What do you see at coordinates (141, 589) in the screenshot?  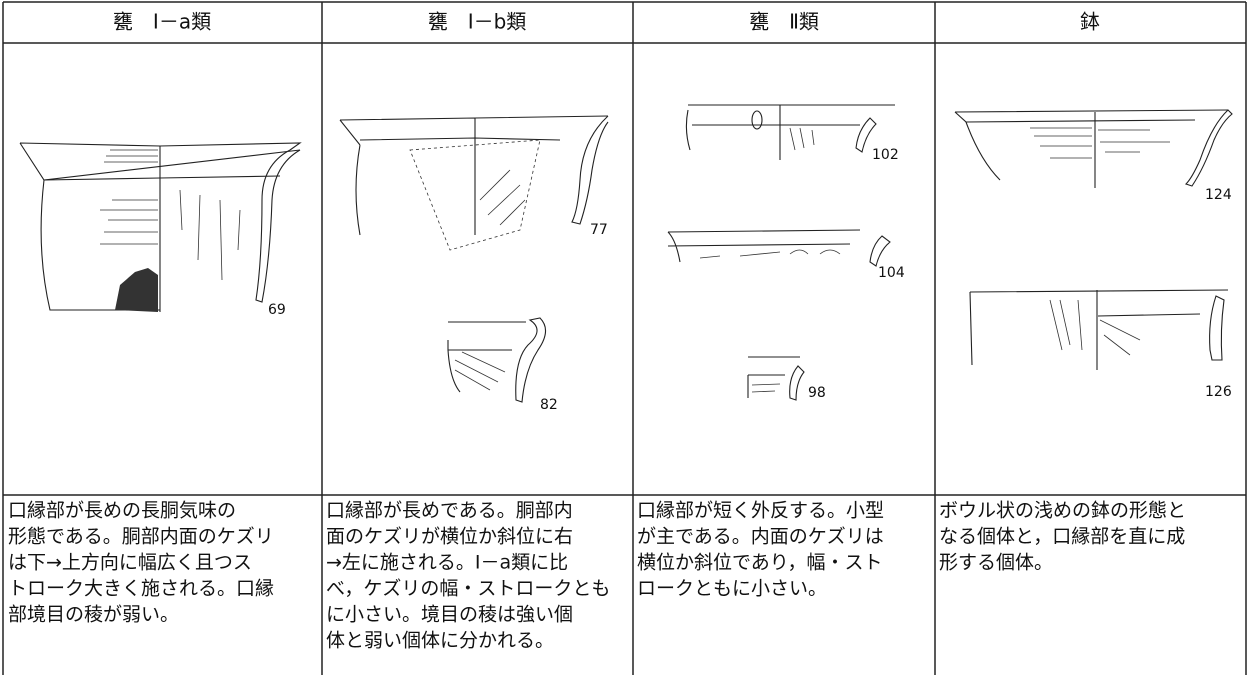 I see `description-line: トローク大きく施される。口縁` at bounding box center [141, 589].